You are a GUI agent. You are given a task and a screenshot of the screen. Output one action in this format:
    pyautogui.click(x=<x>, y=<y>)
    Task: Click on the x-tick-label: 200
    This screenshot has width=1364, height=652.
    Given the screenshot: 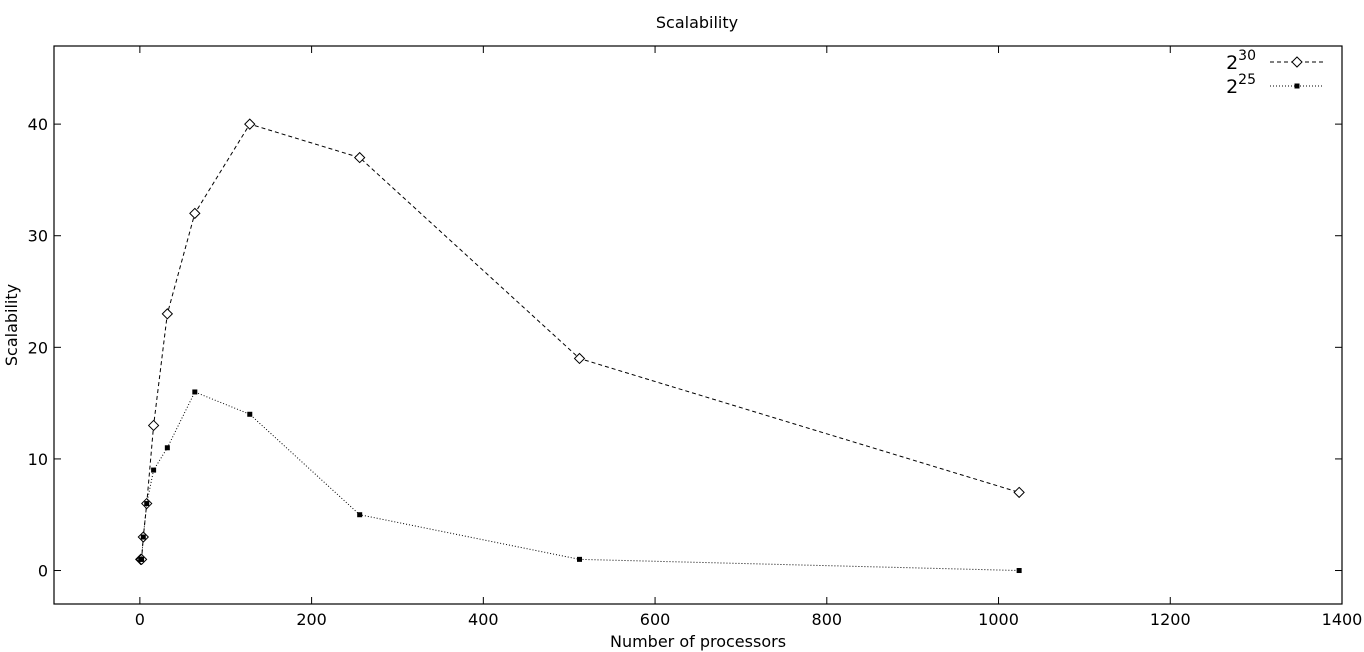 What is the action you would take?
    pyautogui.click(x=311, y=619)
    